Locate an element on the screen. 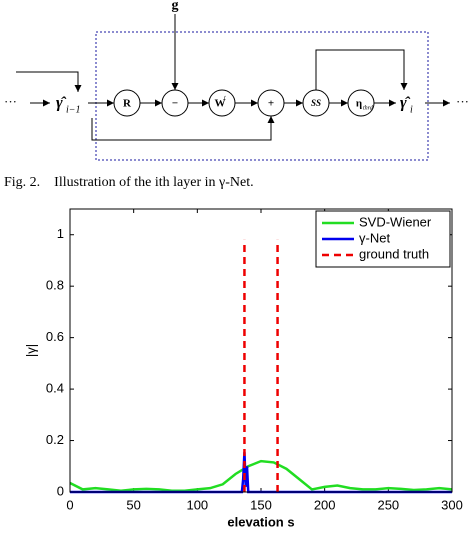  node-label: SS is located at coordinates (316, 103).